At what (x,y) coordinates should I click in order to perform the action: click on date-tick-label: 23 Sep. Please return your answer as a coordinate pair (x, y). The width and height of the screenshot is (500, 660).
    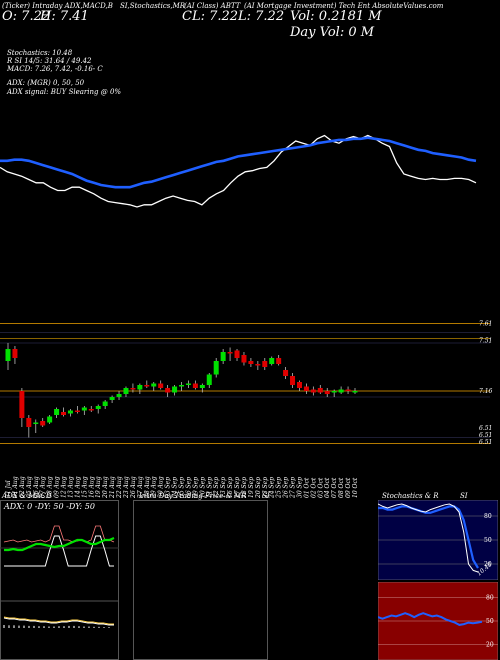
    Looking at the image, I should click on (265, 488).